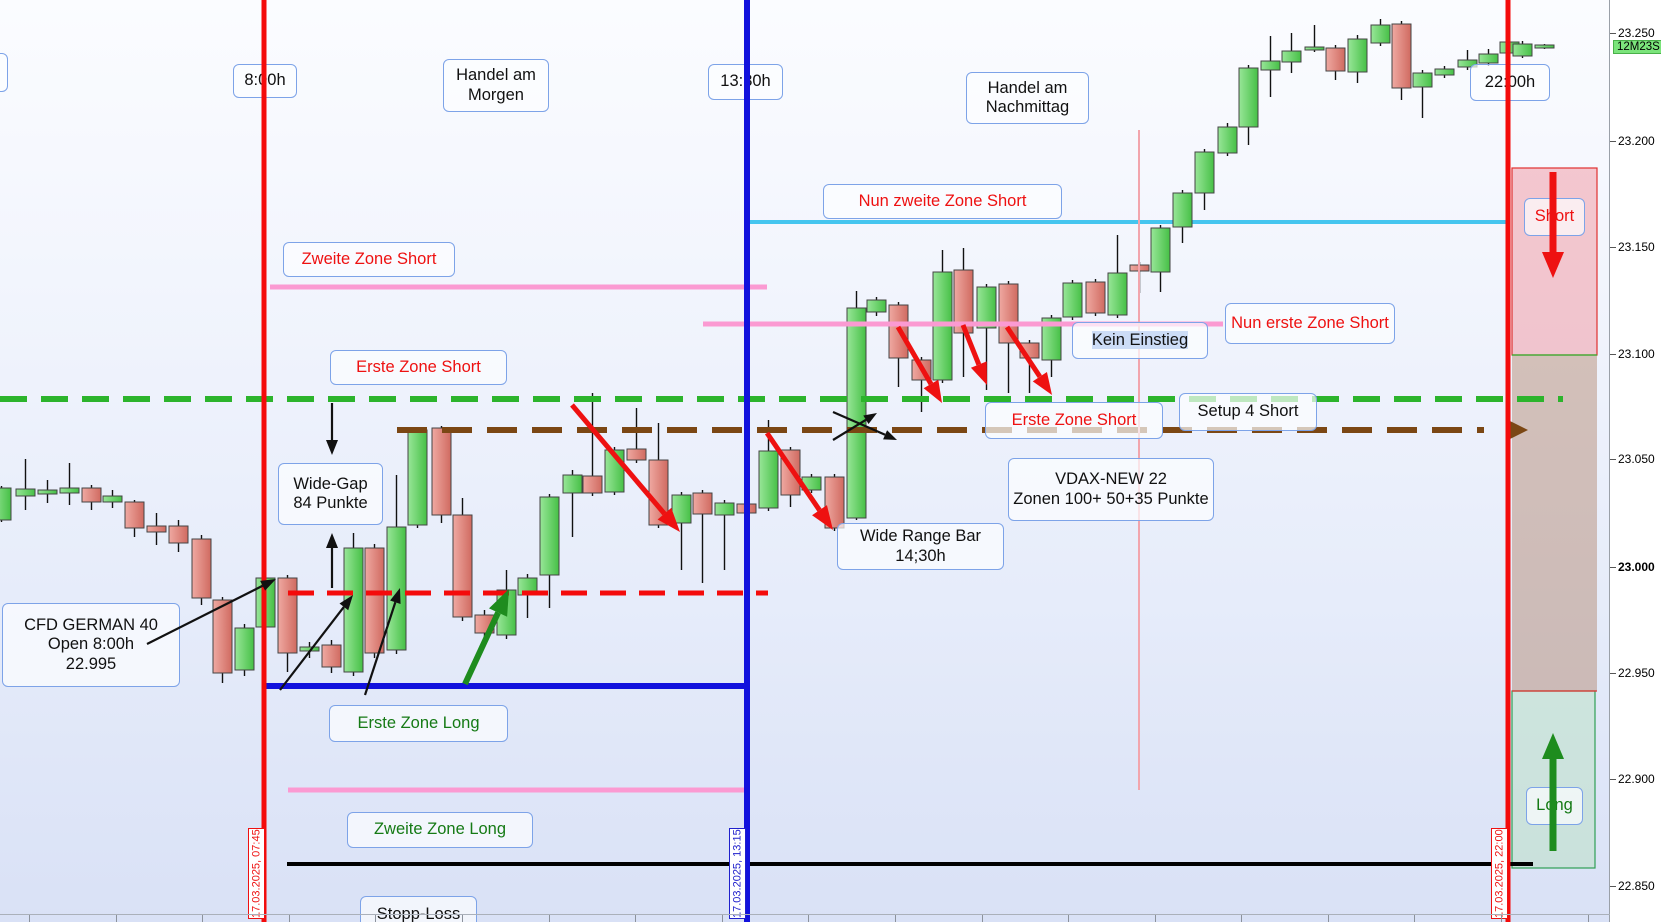 Image resolution: width=1661 pixels, height=922 pixels. Describe the element at coordinates (1554, 523) in the screenshot. I see `overlap-zone` at that location.